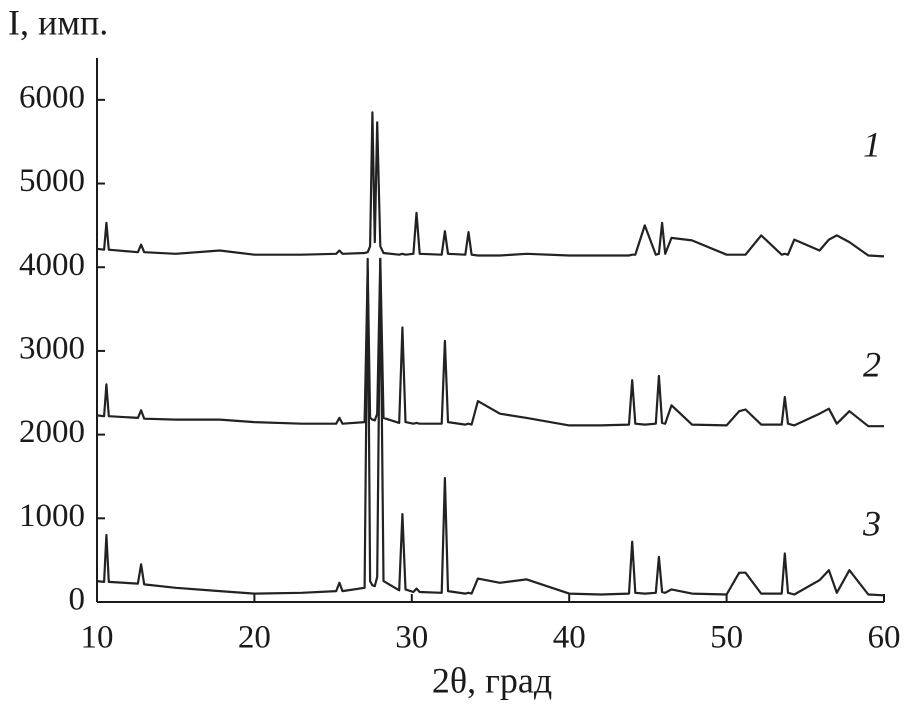 This screenshot has height=706, width=908. What do you see at coordinates (884, 638) in the screenshot?
I see `x-tick-label: 60` at bounding box center [884, 638].